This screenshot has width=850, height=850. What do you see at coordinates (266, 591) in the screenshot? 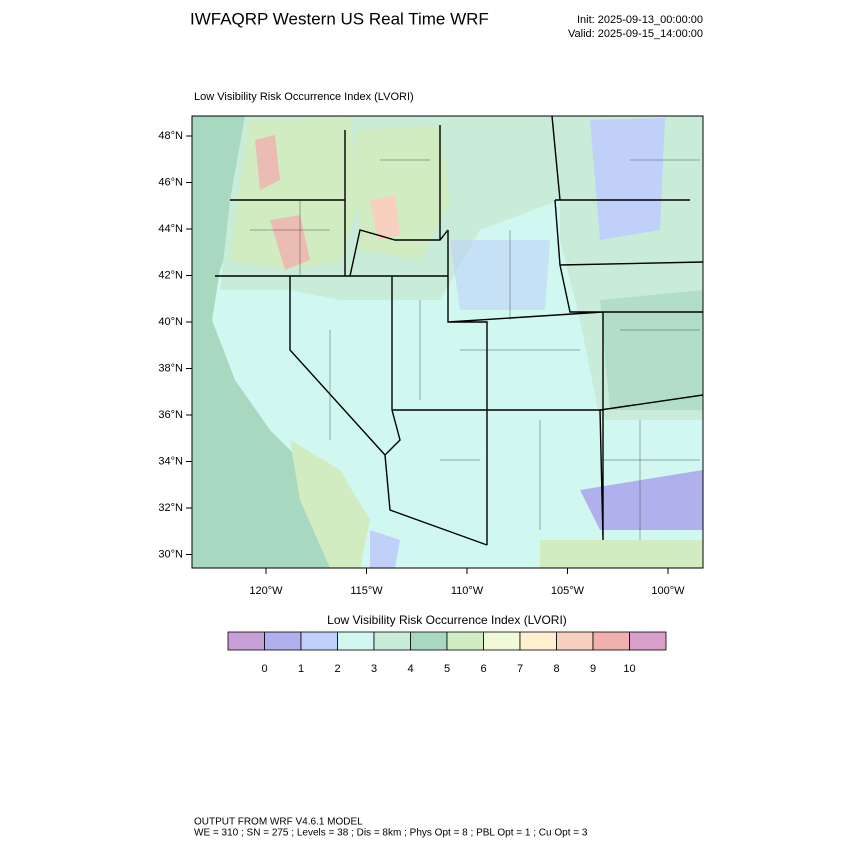
I see `lon-tick-label: 120°W` at bounding box center [266, 591].